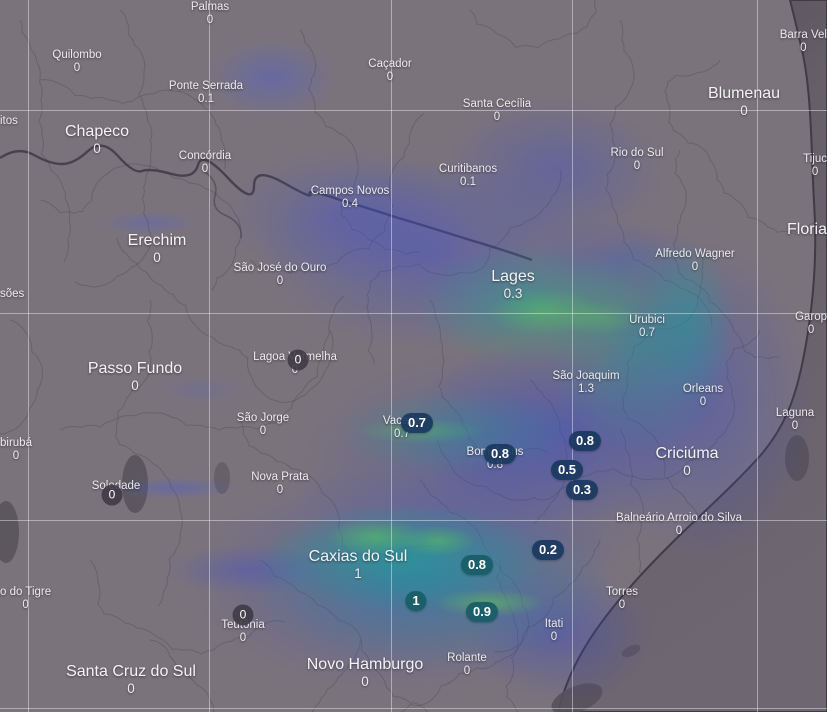 The width and height of the screenshot is (827, 712). Describe the element at coordinates (210, 13) in the screenshot. I see `city-label-palmas: Palmas 0` at that location.